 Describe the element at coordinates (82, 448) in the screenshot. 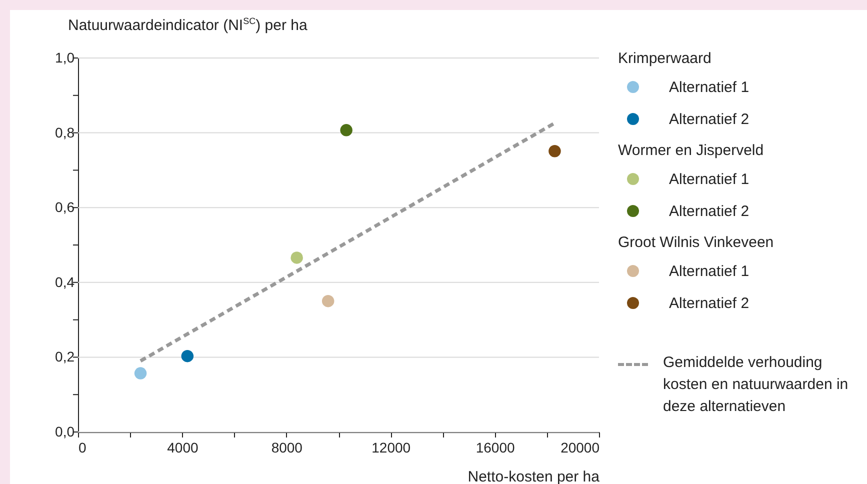

I see `x-tick-label: 0` at that location.